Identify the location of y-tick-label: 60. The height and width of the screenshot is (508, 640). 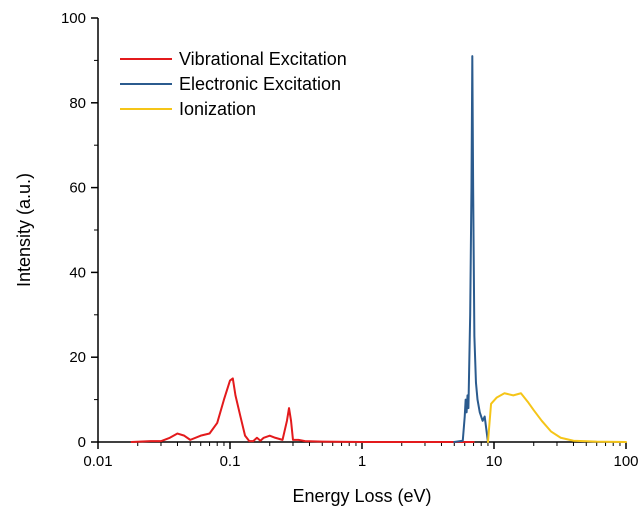
(77, 188).